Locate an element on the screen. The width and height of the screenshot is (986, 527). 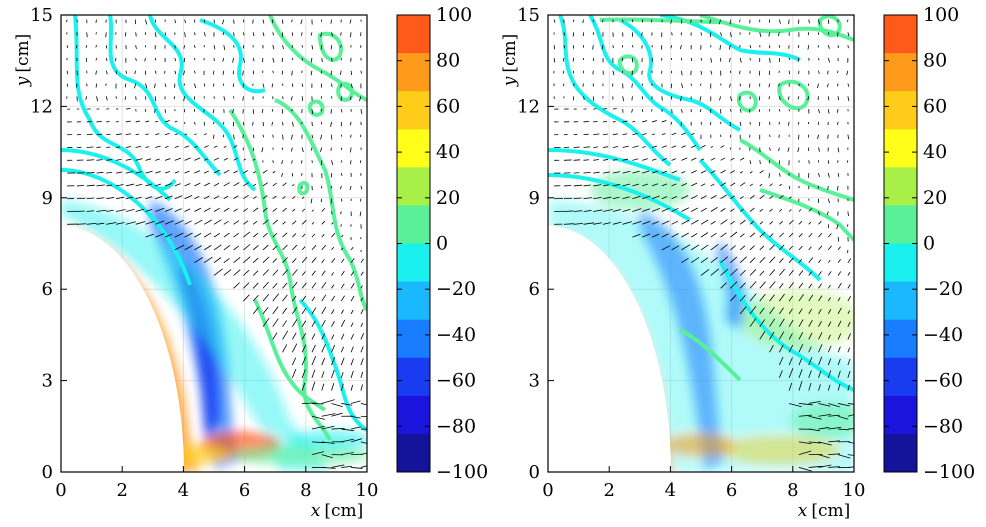
colorbar-right: 100 80 60 40 20 0 −20 −40 −60 −80 −100 is located at coordinates (929, 243).